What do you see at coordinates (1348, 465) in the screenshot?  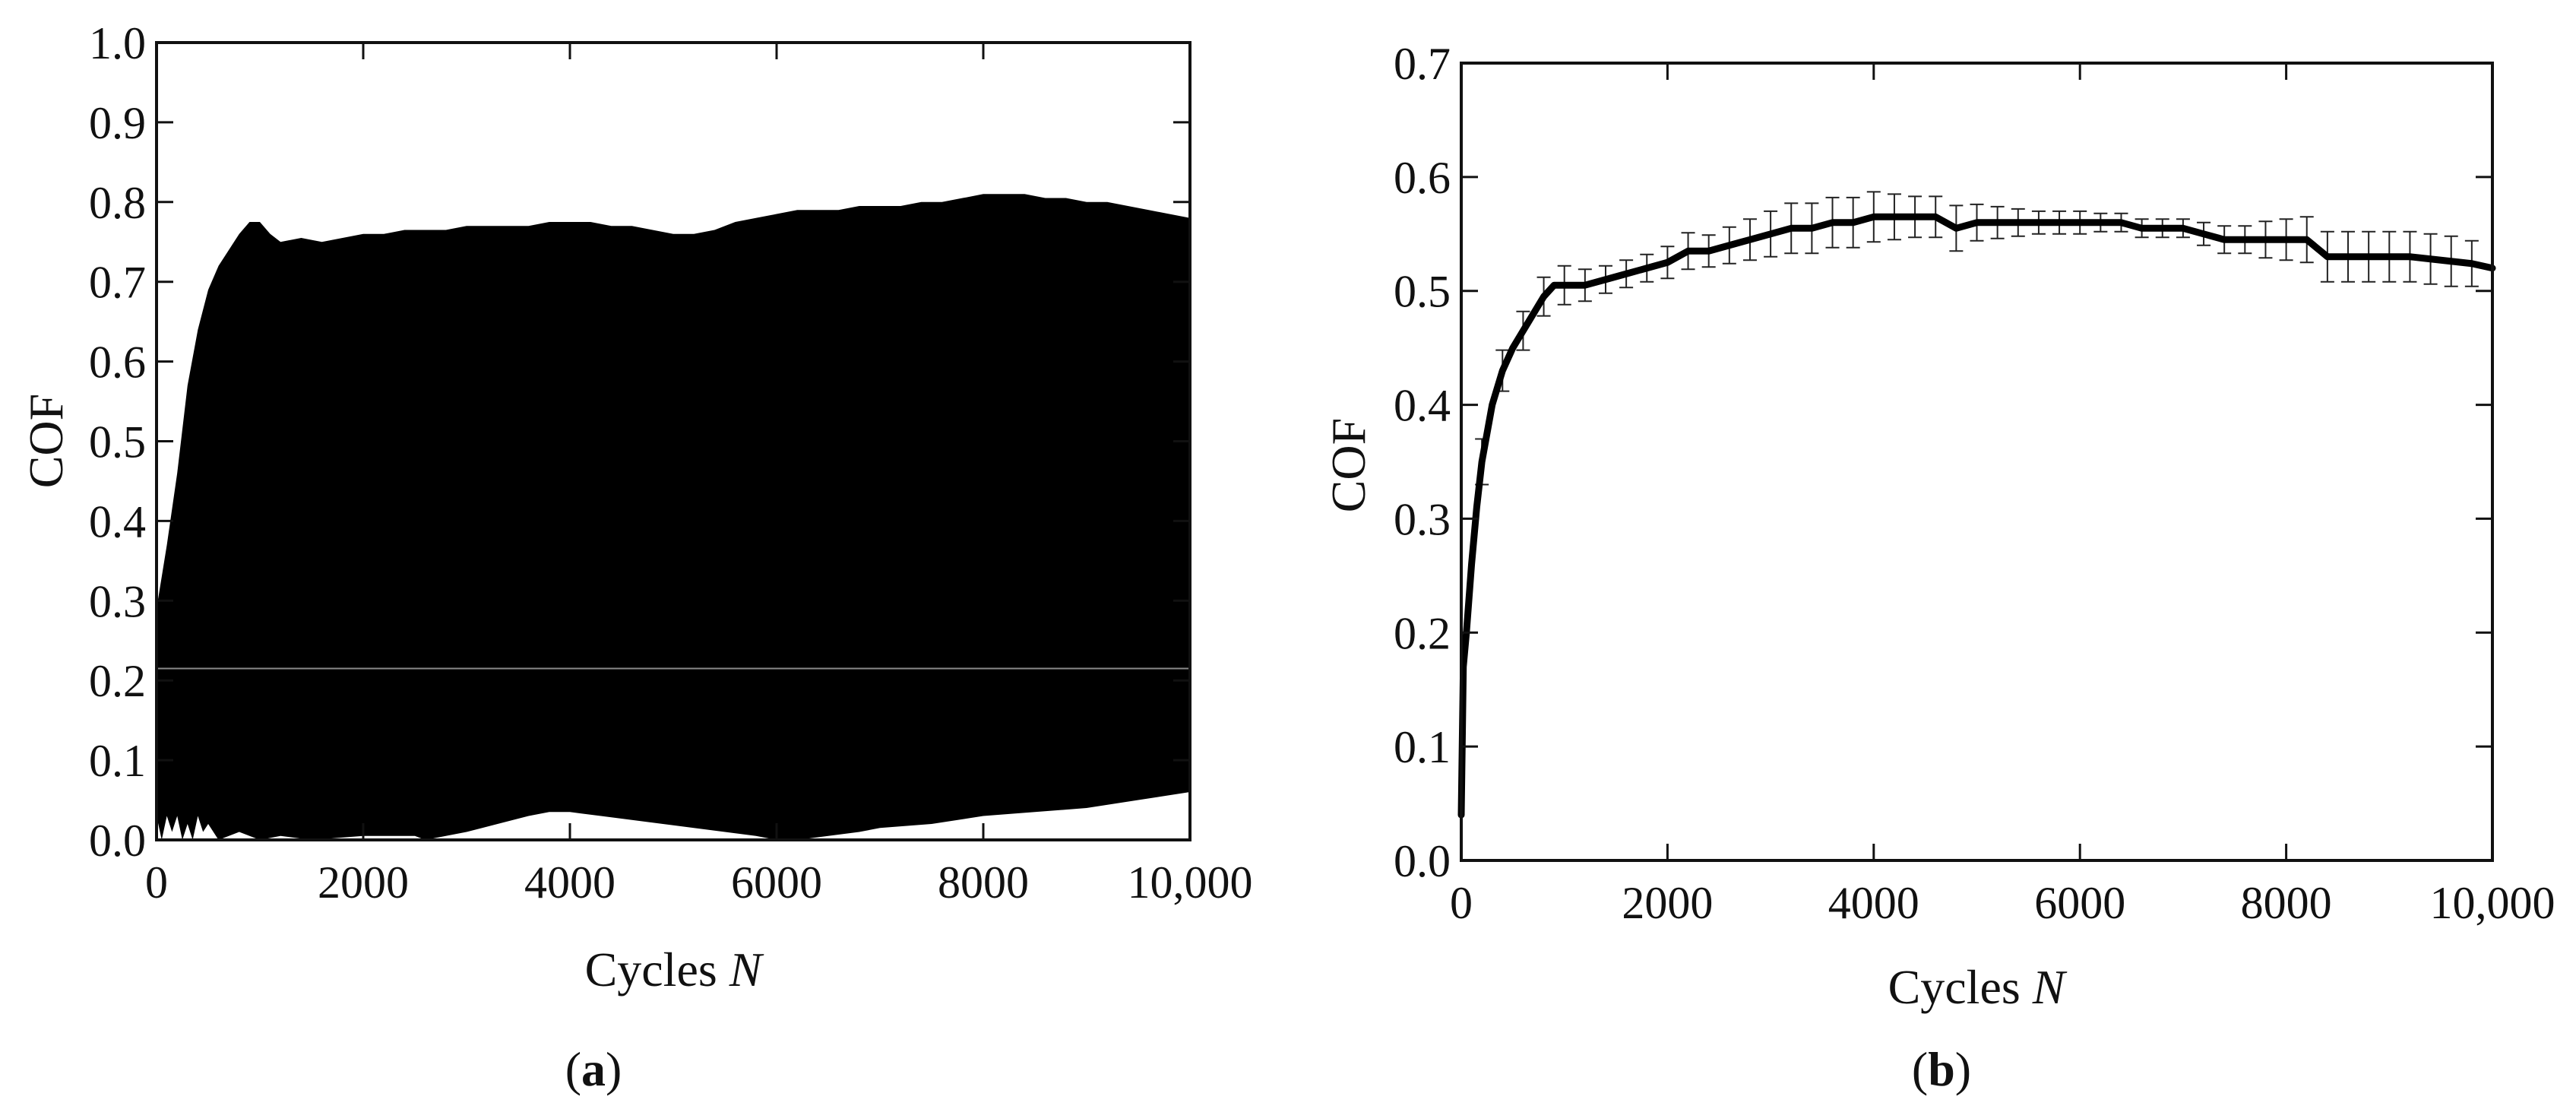 I see `y-axis-title-b: COF` at bounding box center [1348, 465].